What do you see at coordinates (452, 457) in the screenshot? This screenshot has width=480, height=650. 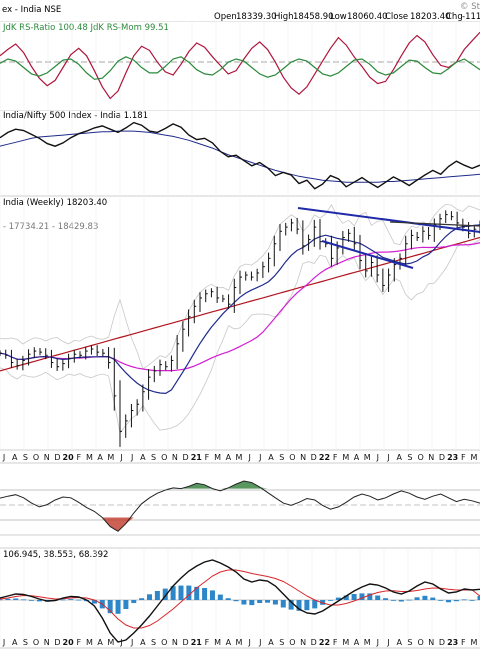 I see `month-label: 23` at bounding box center [452, 457].